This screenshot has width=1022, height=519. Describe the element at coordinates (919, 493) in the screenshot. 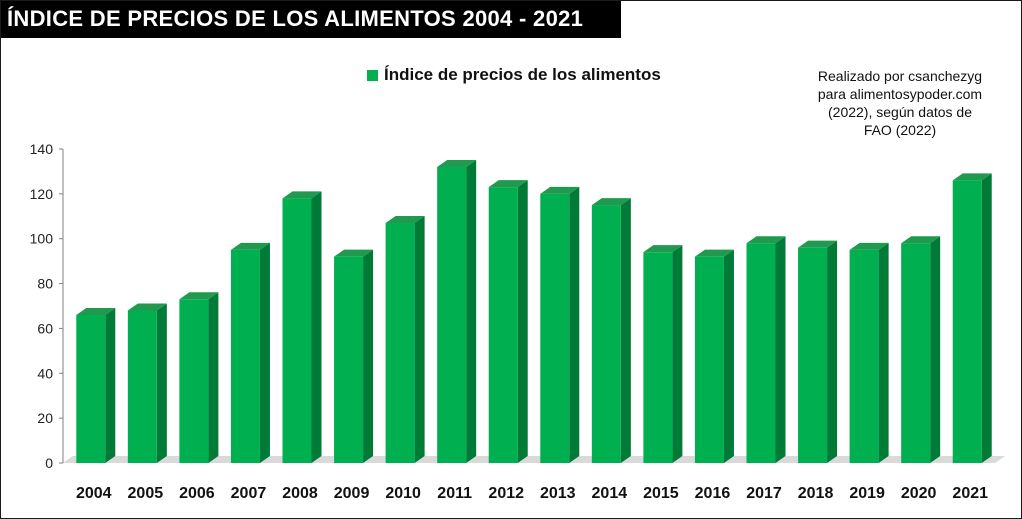

I see `x-tick-label: 2020` at that location.